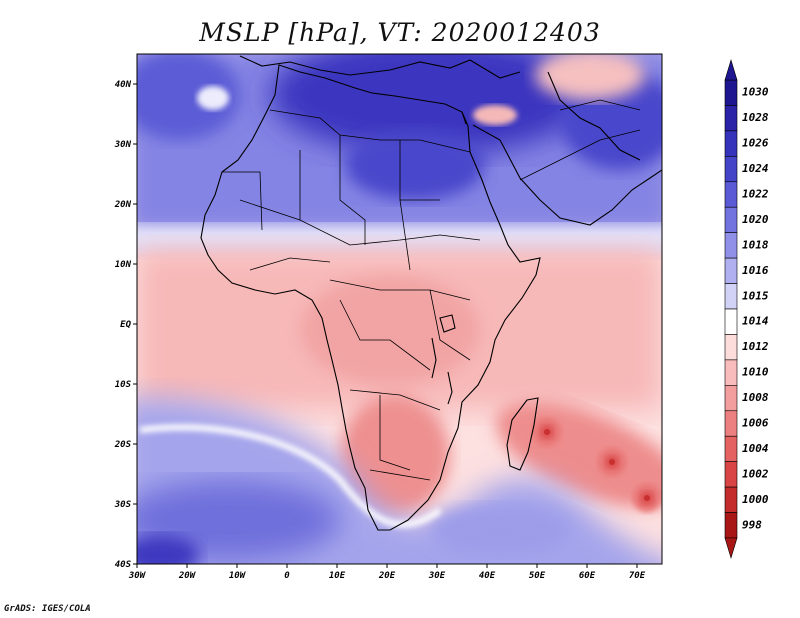  I want to click on middle-east-low, so click(590, 77).